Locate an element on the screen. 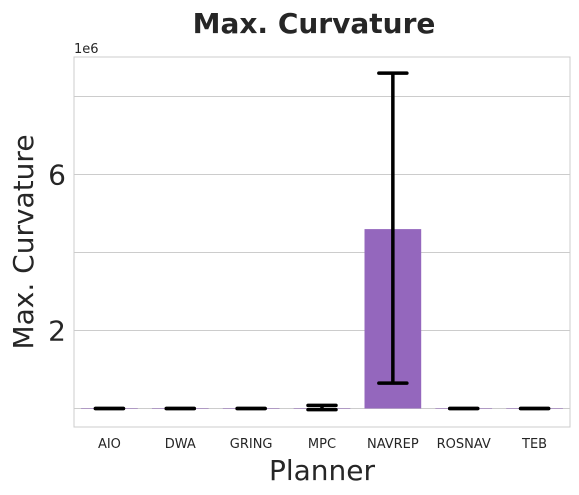 The height and width of the screenshot is (495, 579). x-tick-label-mpc: MPC is located at coordinates (322, 444).